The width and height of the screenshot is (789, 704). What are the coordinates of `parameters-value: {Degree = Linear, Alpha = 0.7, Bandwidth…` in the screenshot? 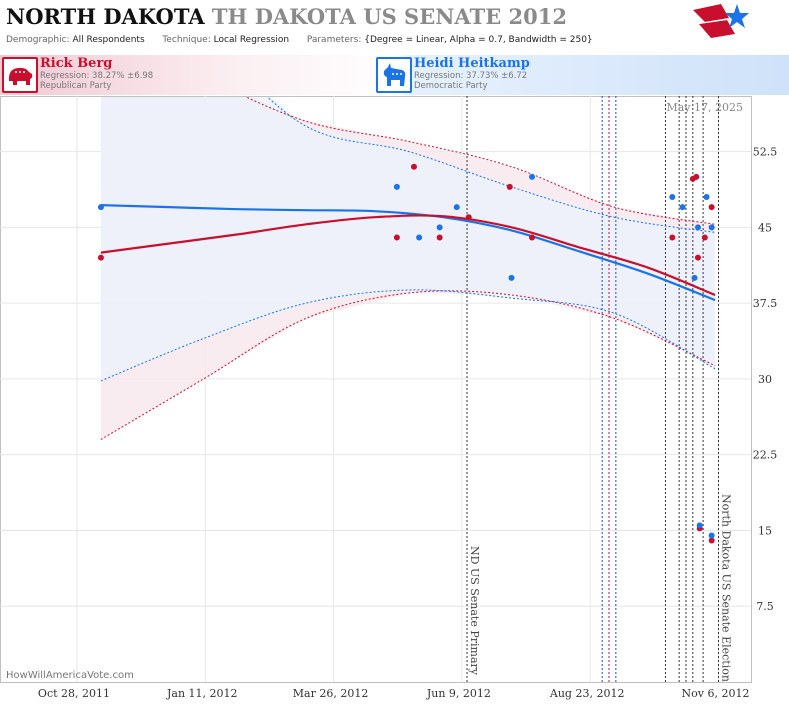 It's located at (478, 40).